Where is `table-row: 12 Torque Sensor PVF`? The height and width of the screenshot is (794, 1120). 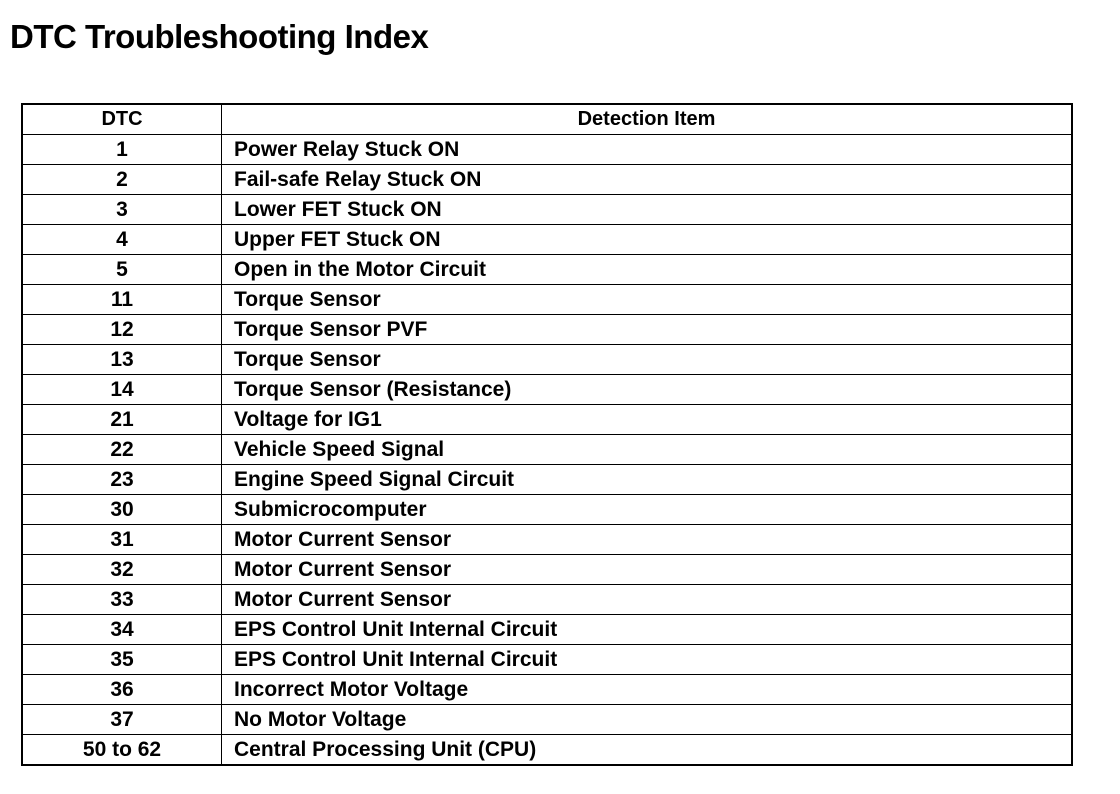
table-row: 12 Torque Sensor PVF is located at coordinates (547, 329).